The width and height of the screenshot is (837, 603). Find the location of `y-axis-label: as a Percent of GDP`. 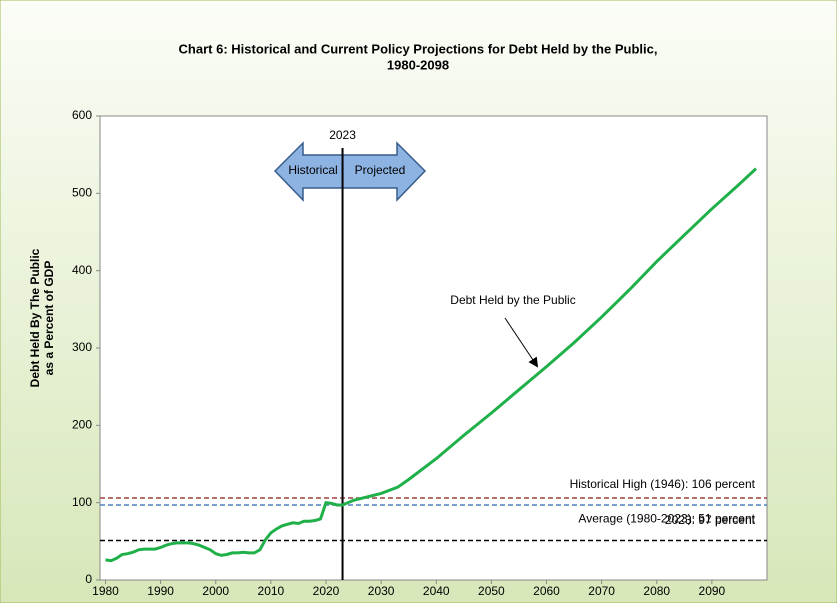

y-axis-label: as a Percent of GDP is located at coordinates (49, 318).